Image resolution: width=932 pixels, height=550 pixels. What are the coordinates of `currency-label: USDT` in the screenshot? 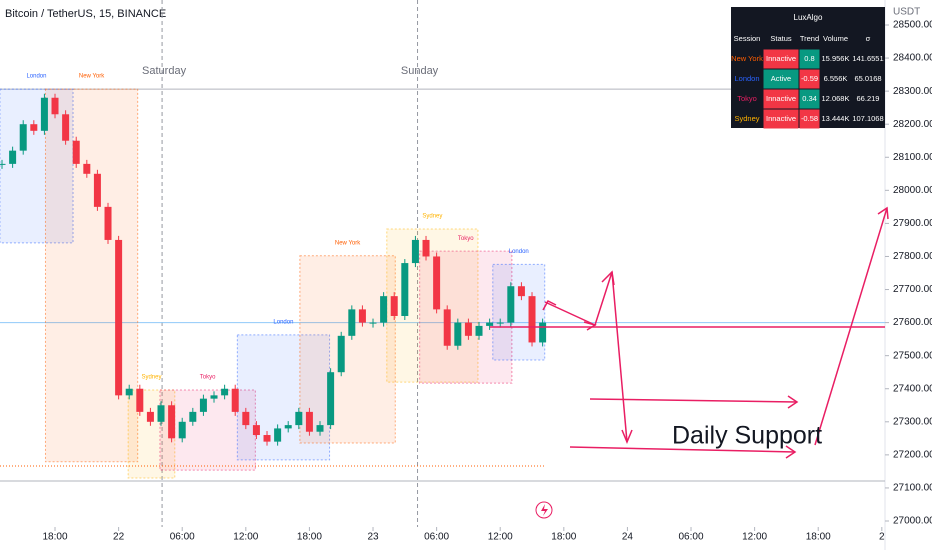 It's located at (906, 12).